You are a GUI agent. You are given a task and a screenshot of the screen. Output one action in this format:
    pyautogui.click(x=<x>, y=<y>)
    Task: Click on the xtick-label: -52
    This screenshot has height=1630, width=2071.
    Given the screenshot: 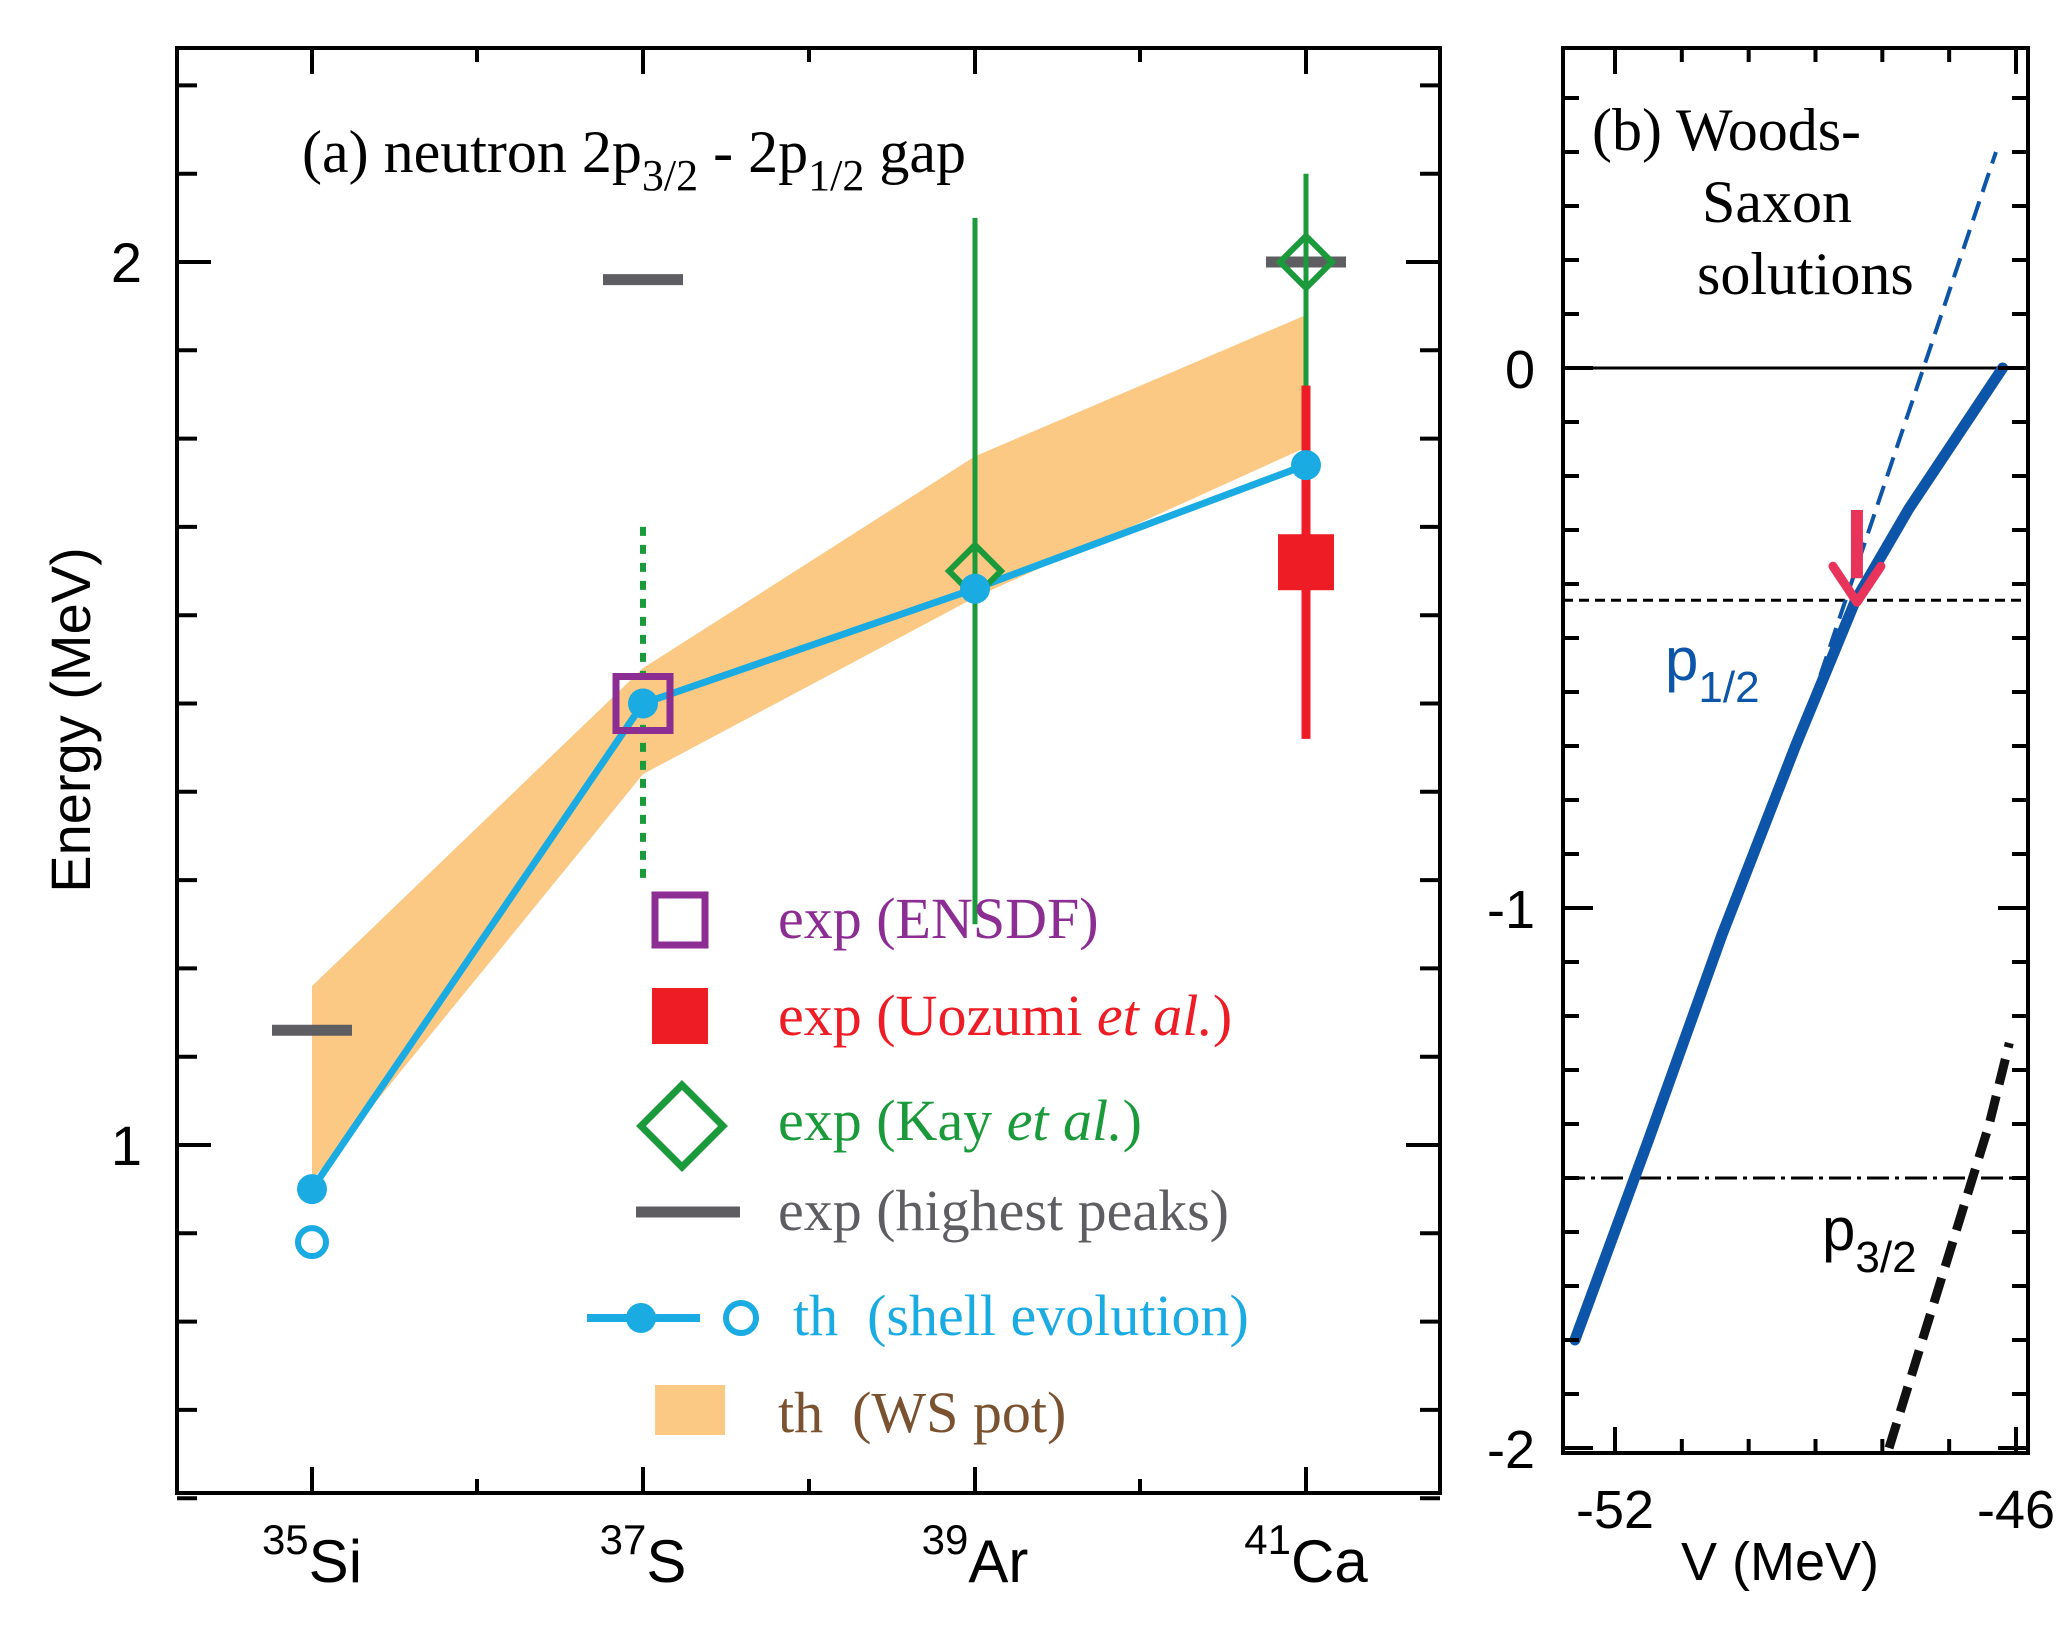 What is the action you would take?
    pyautogui.click(x=1615, y=1510)
    